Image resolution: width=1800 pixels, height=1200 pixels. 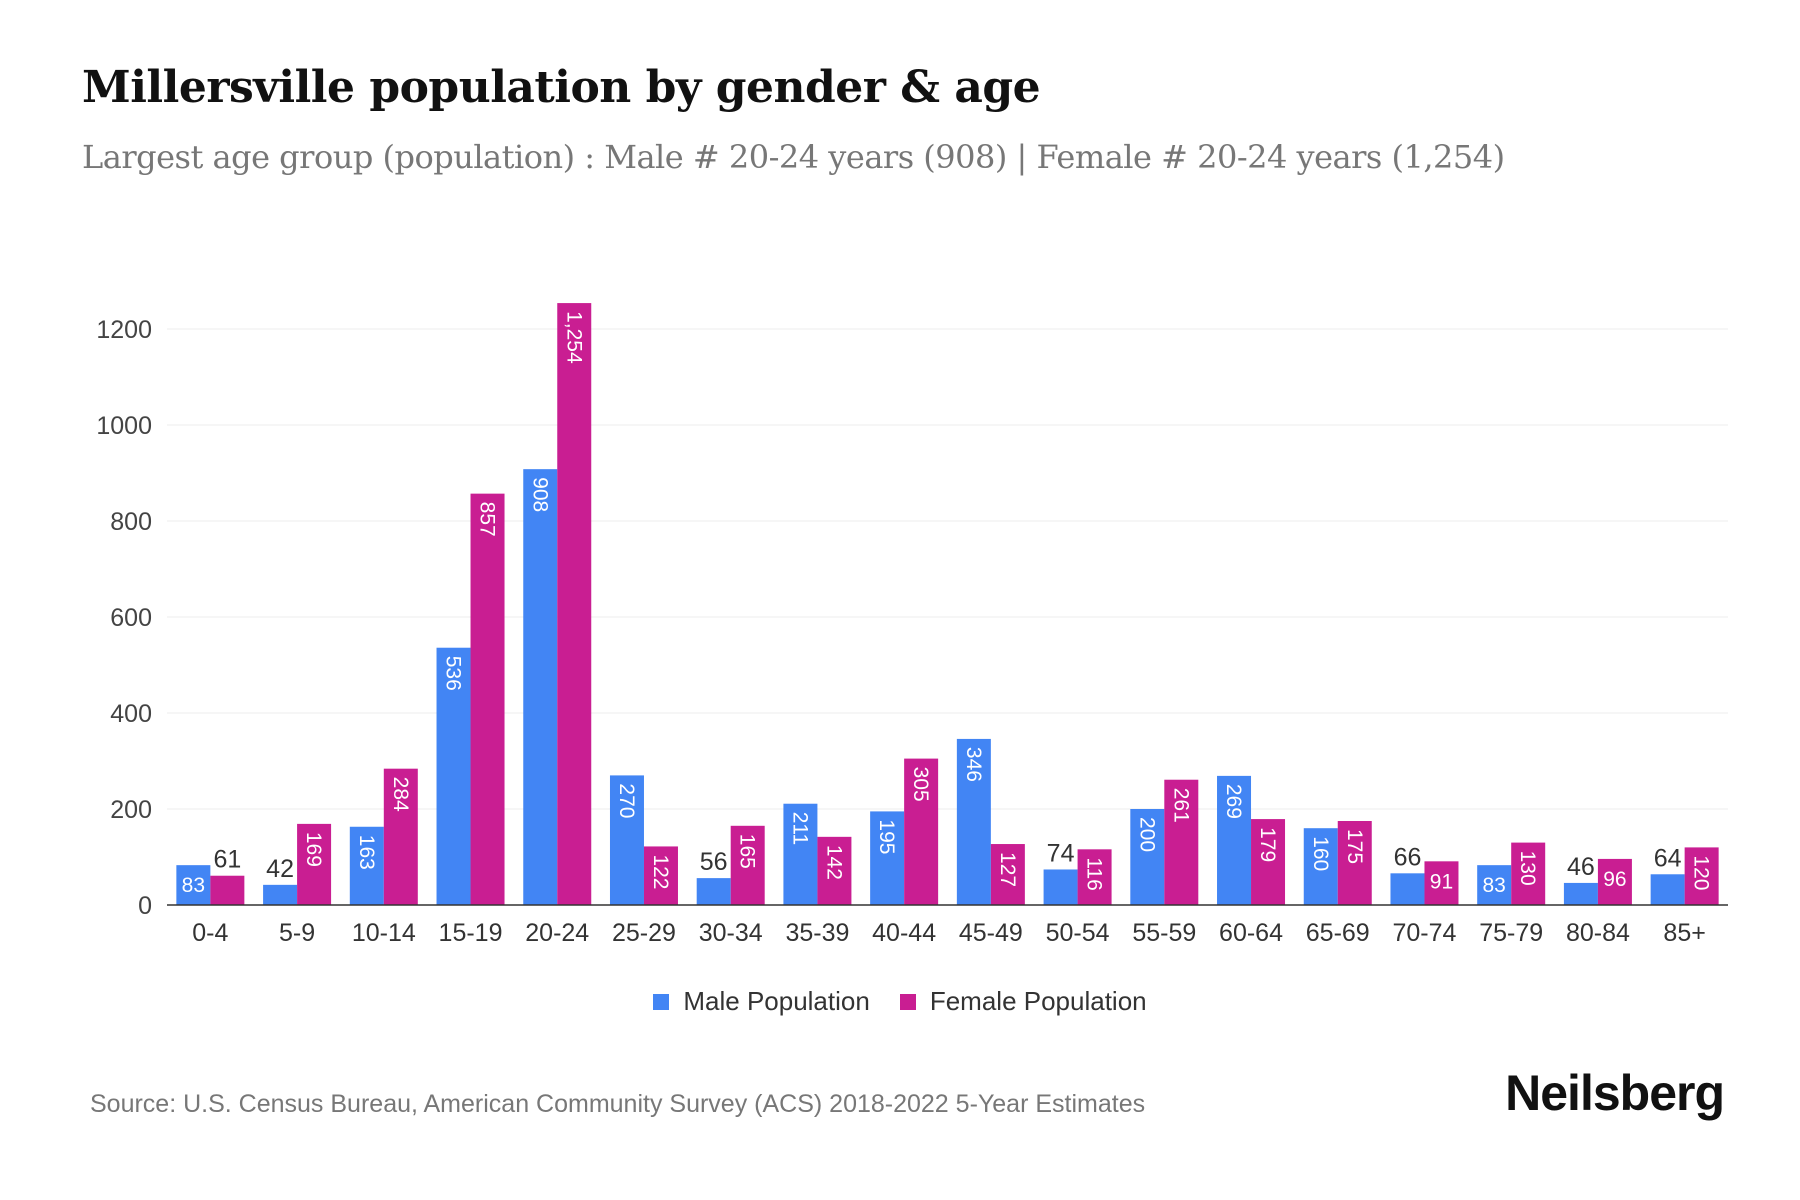 What do you see at coordinates (1180, 805) in the screenshot?
I see `data-label: 261` at bounding box center [1180, 805].